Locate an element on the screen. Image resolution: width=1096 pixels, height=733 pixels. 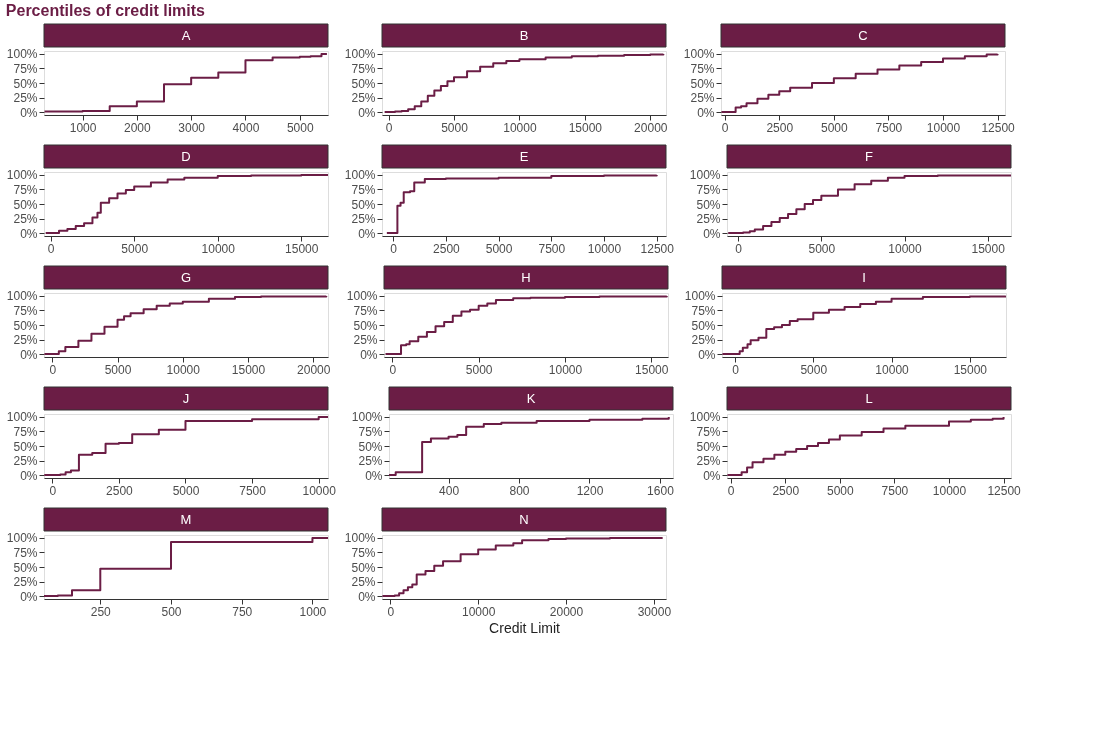
x-tick-label: 250 is located at coordinates (101, 611).